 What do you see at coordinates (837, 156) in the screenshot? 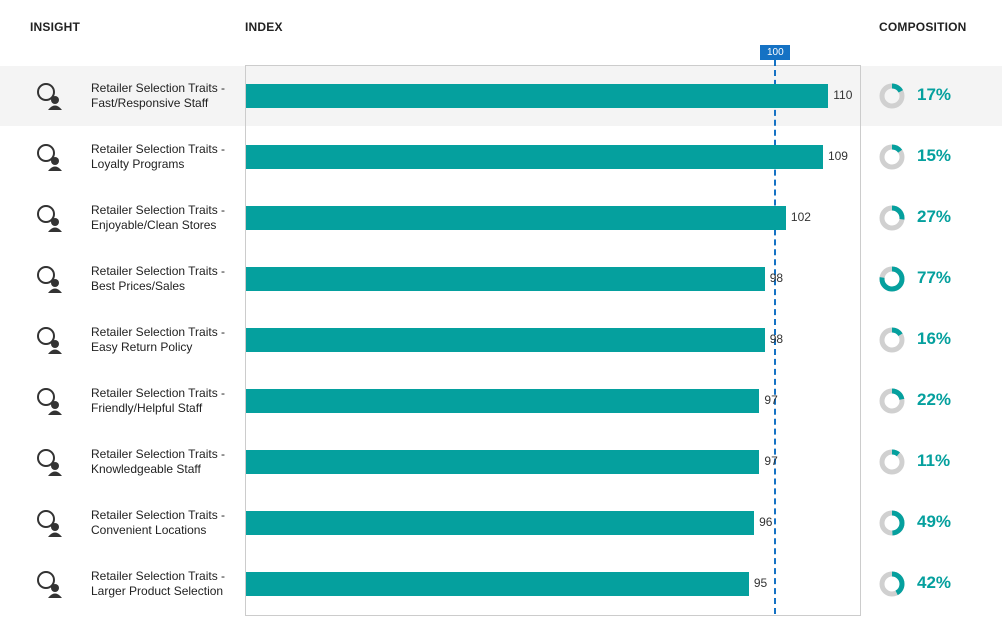
I see `value-label: 109` at bounding box center [837, 156].